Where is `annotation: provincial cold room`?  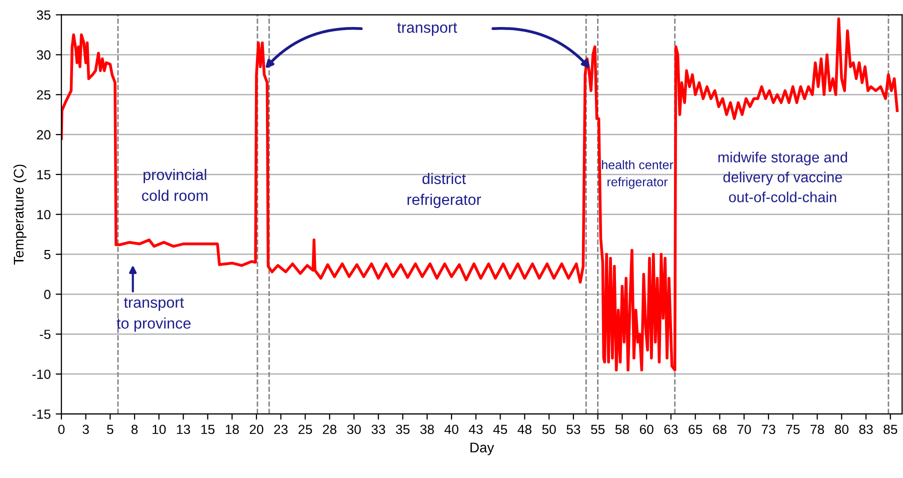 annotation: provincial cold room is located at coordinates (175, 184).